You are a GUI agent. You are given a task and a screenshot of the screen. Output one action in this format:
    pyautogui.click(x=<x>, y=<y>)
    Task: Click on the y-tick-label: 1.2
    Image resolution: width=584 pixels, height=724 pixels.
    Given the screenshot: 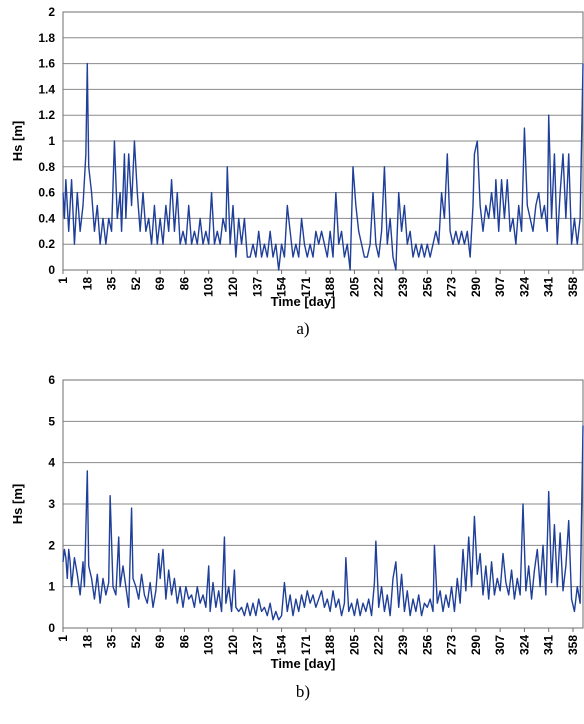 What is the action you would take?
    pyautogui.click(x=46, y=115)
    